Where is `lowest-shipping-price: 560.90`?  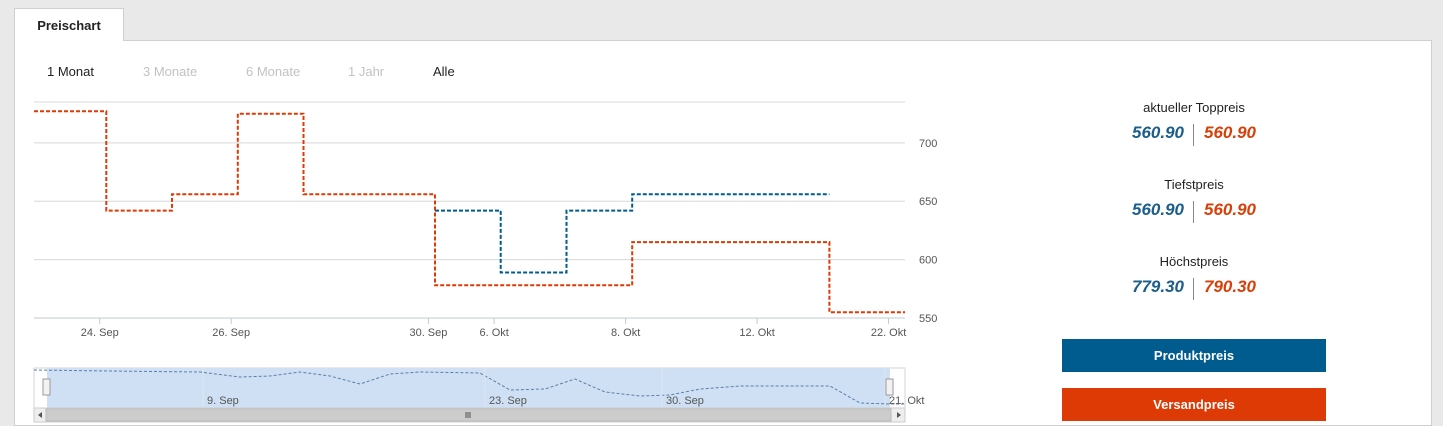
lowest-shipping-price: 560.90 is located at coordinates (1230, 209).